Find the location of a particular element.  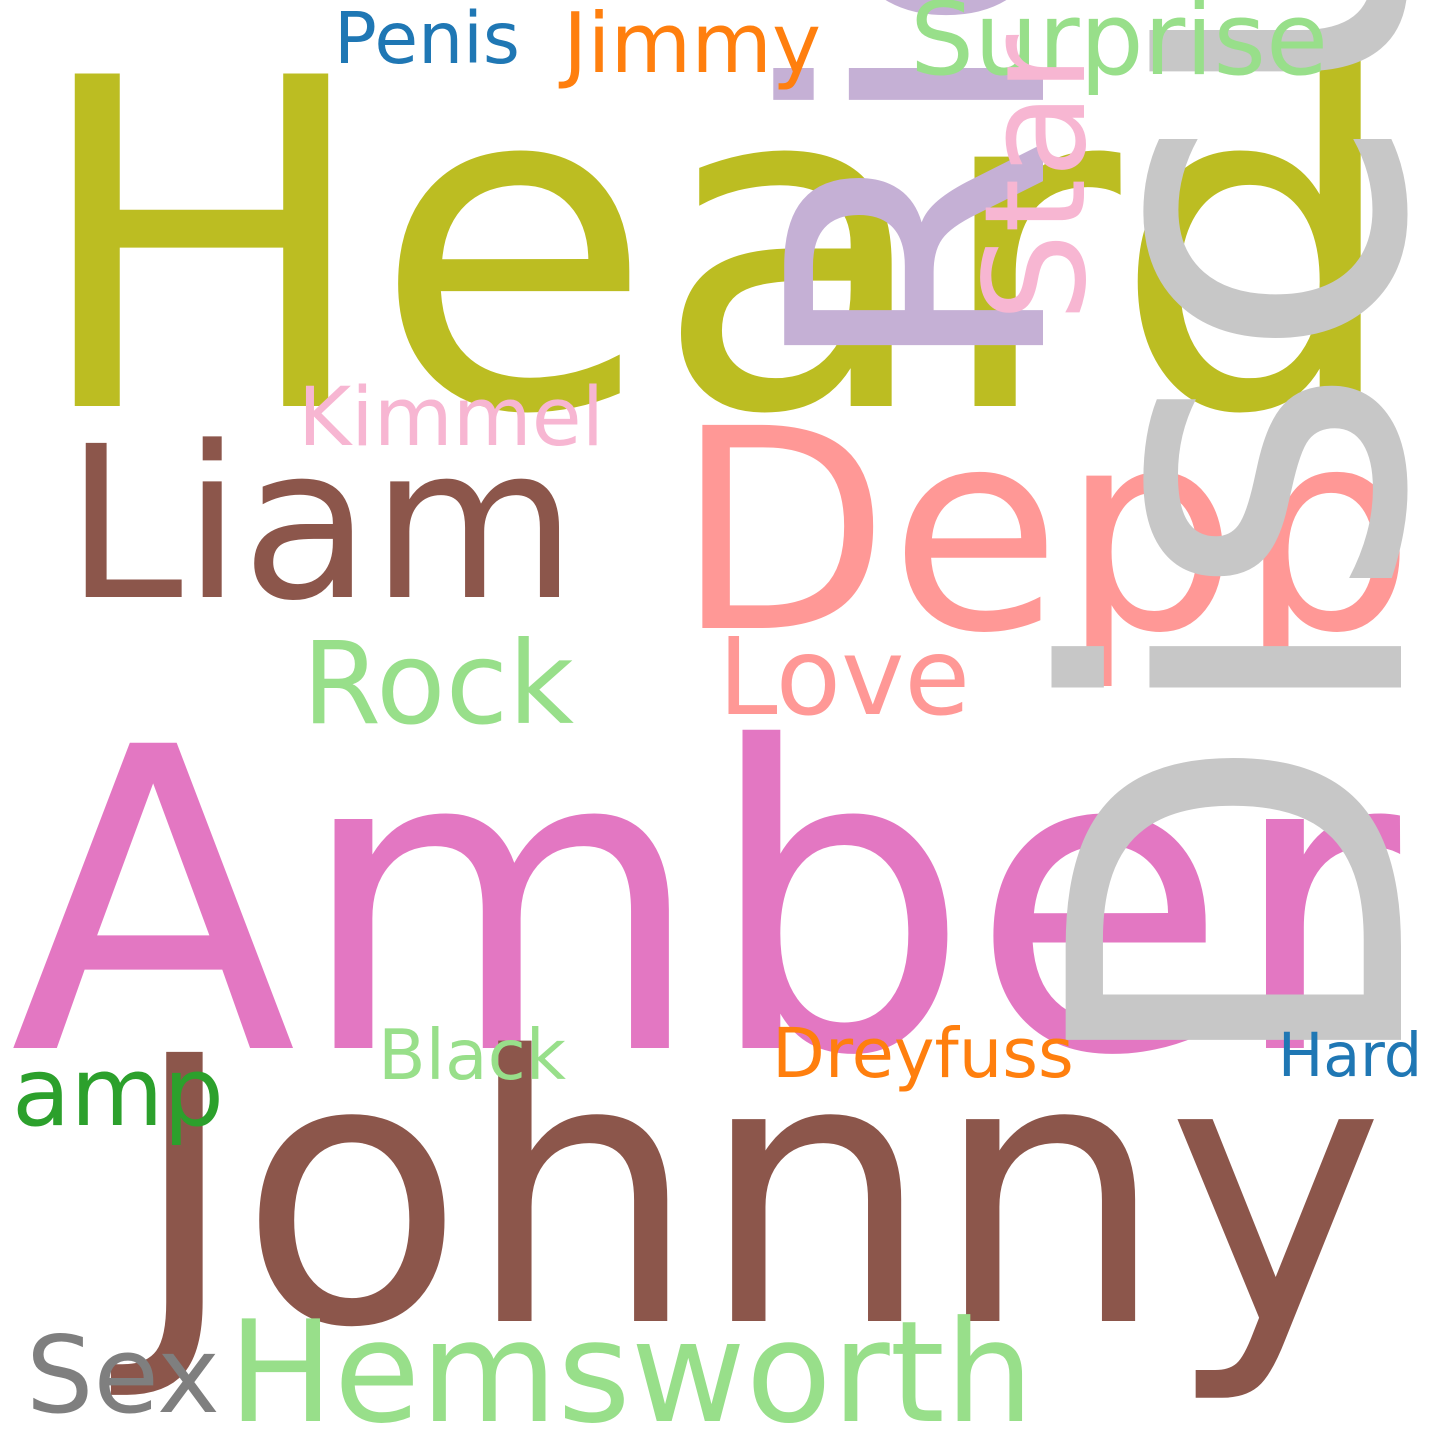

word-sex: Sex is located at coordinates (123, 1376).